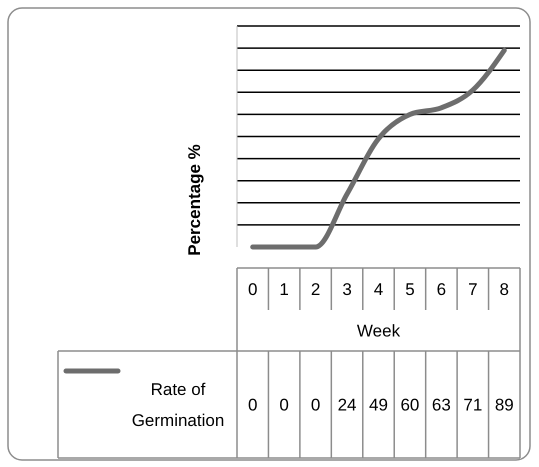 This screenshot has width=539, height=467. What do you see at coordinates (441, 289) in the screenshot?
I see `x-tick-label: 6` at bounding box center [441, 289].